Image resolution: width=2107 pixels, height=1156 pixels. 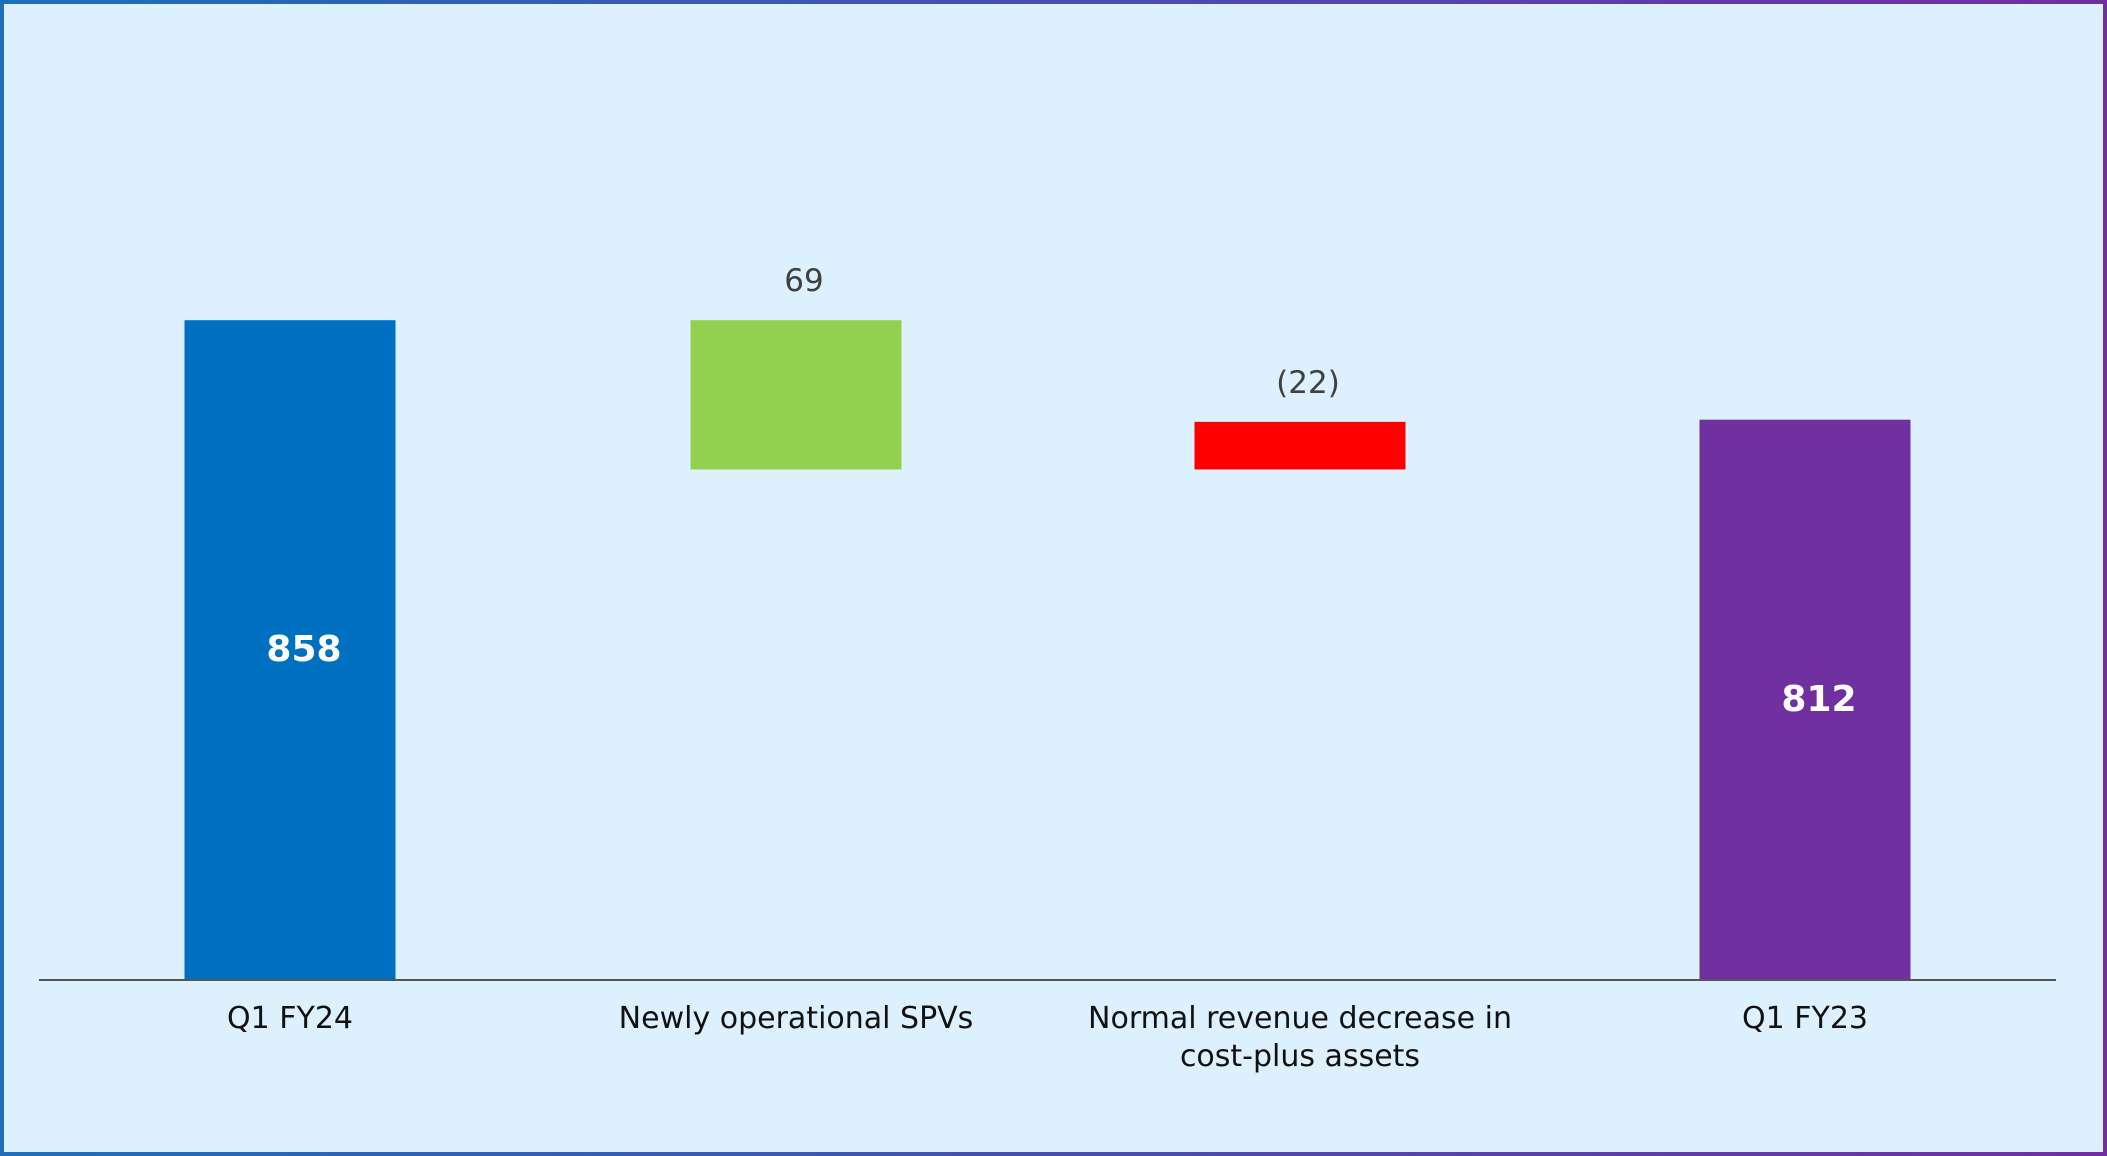 What do you see at coordinates (1819, 699) in the screenshot?
I see `value-label: 812` at bounding box center [1819, 699].